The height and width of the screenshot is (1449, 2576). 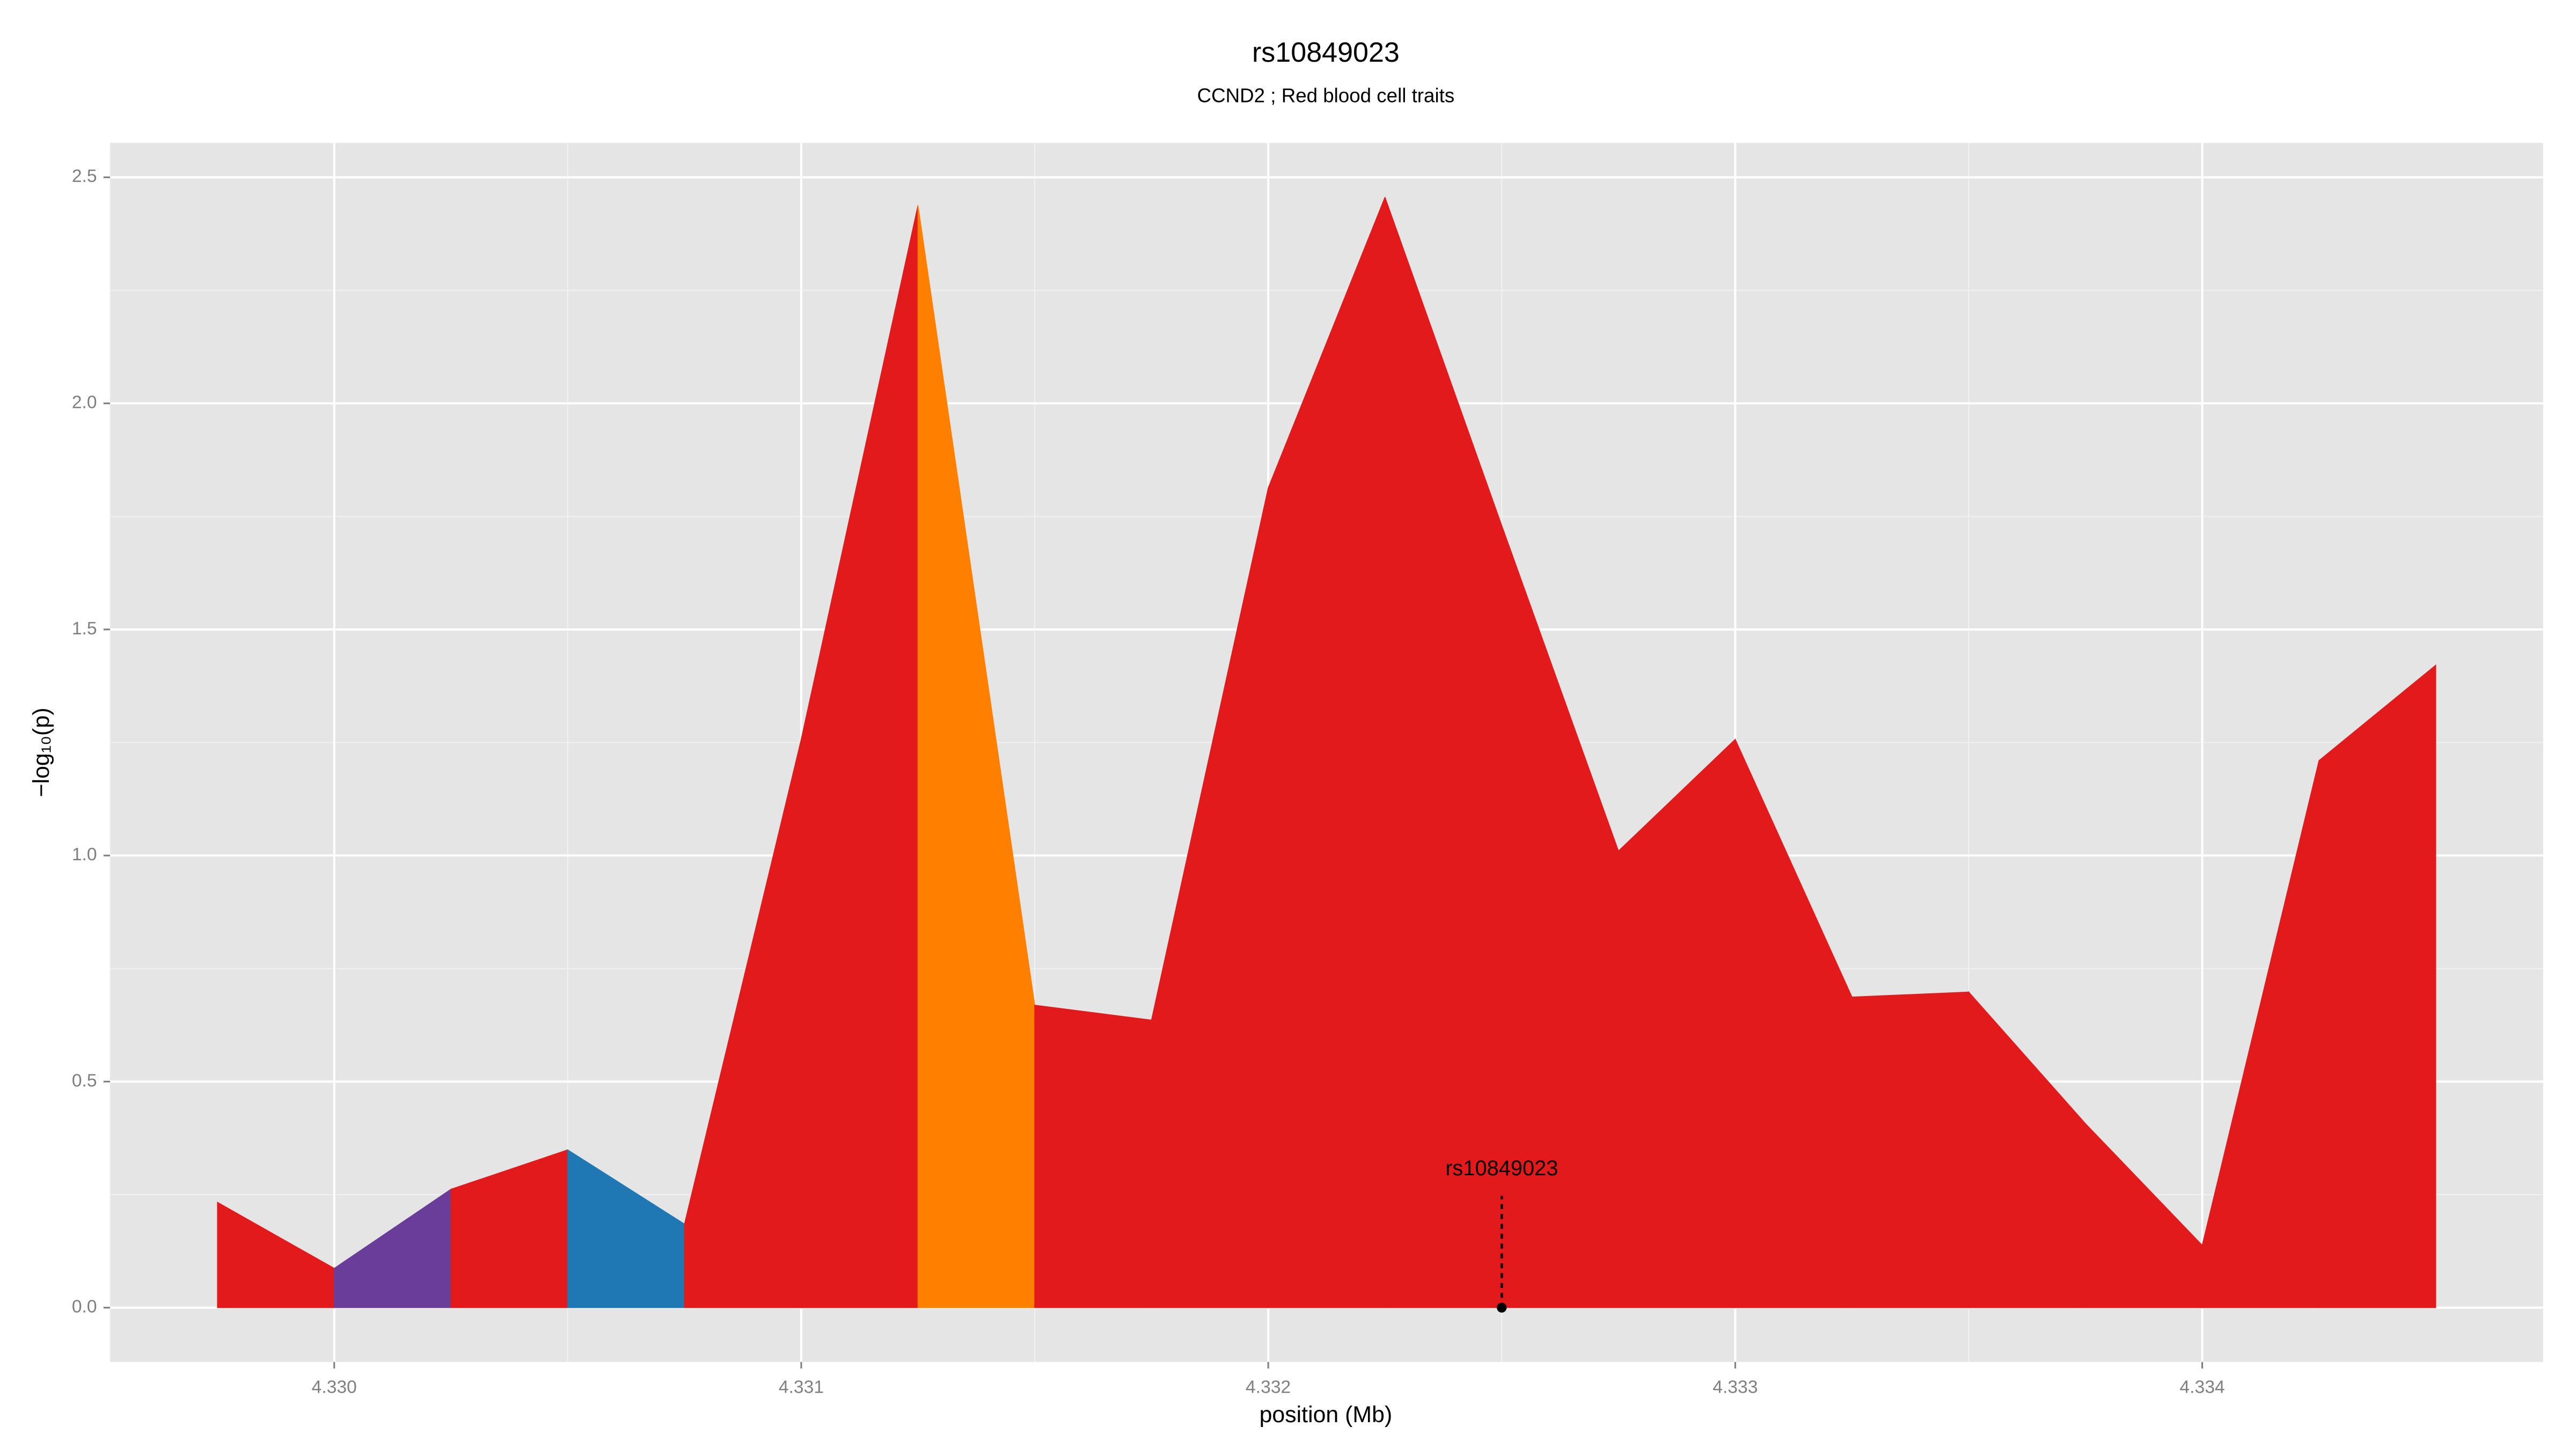 What do you see at coordinates (1502, 1307) in the screenshot?
I see `annotation-point` at bounding box center [1502, 1307].